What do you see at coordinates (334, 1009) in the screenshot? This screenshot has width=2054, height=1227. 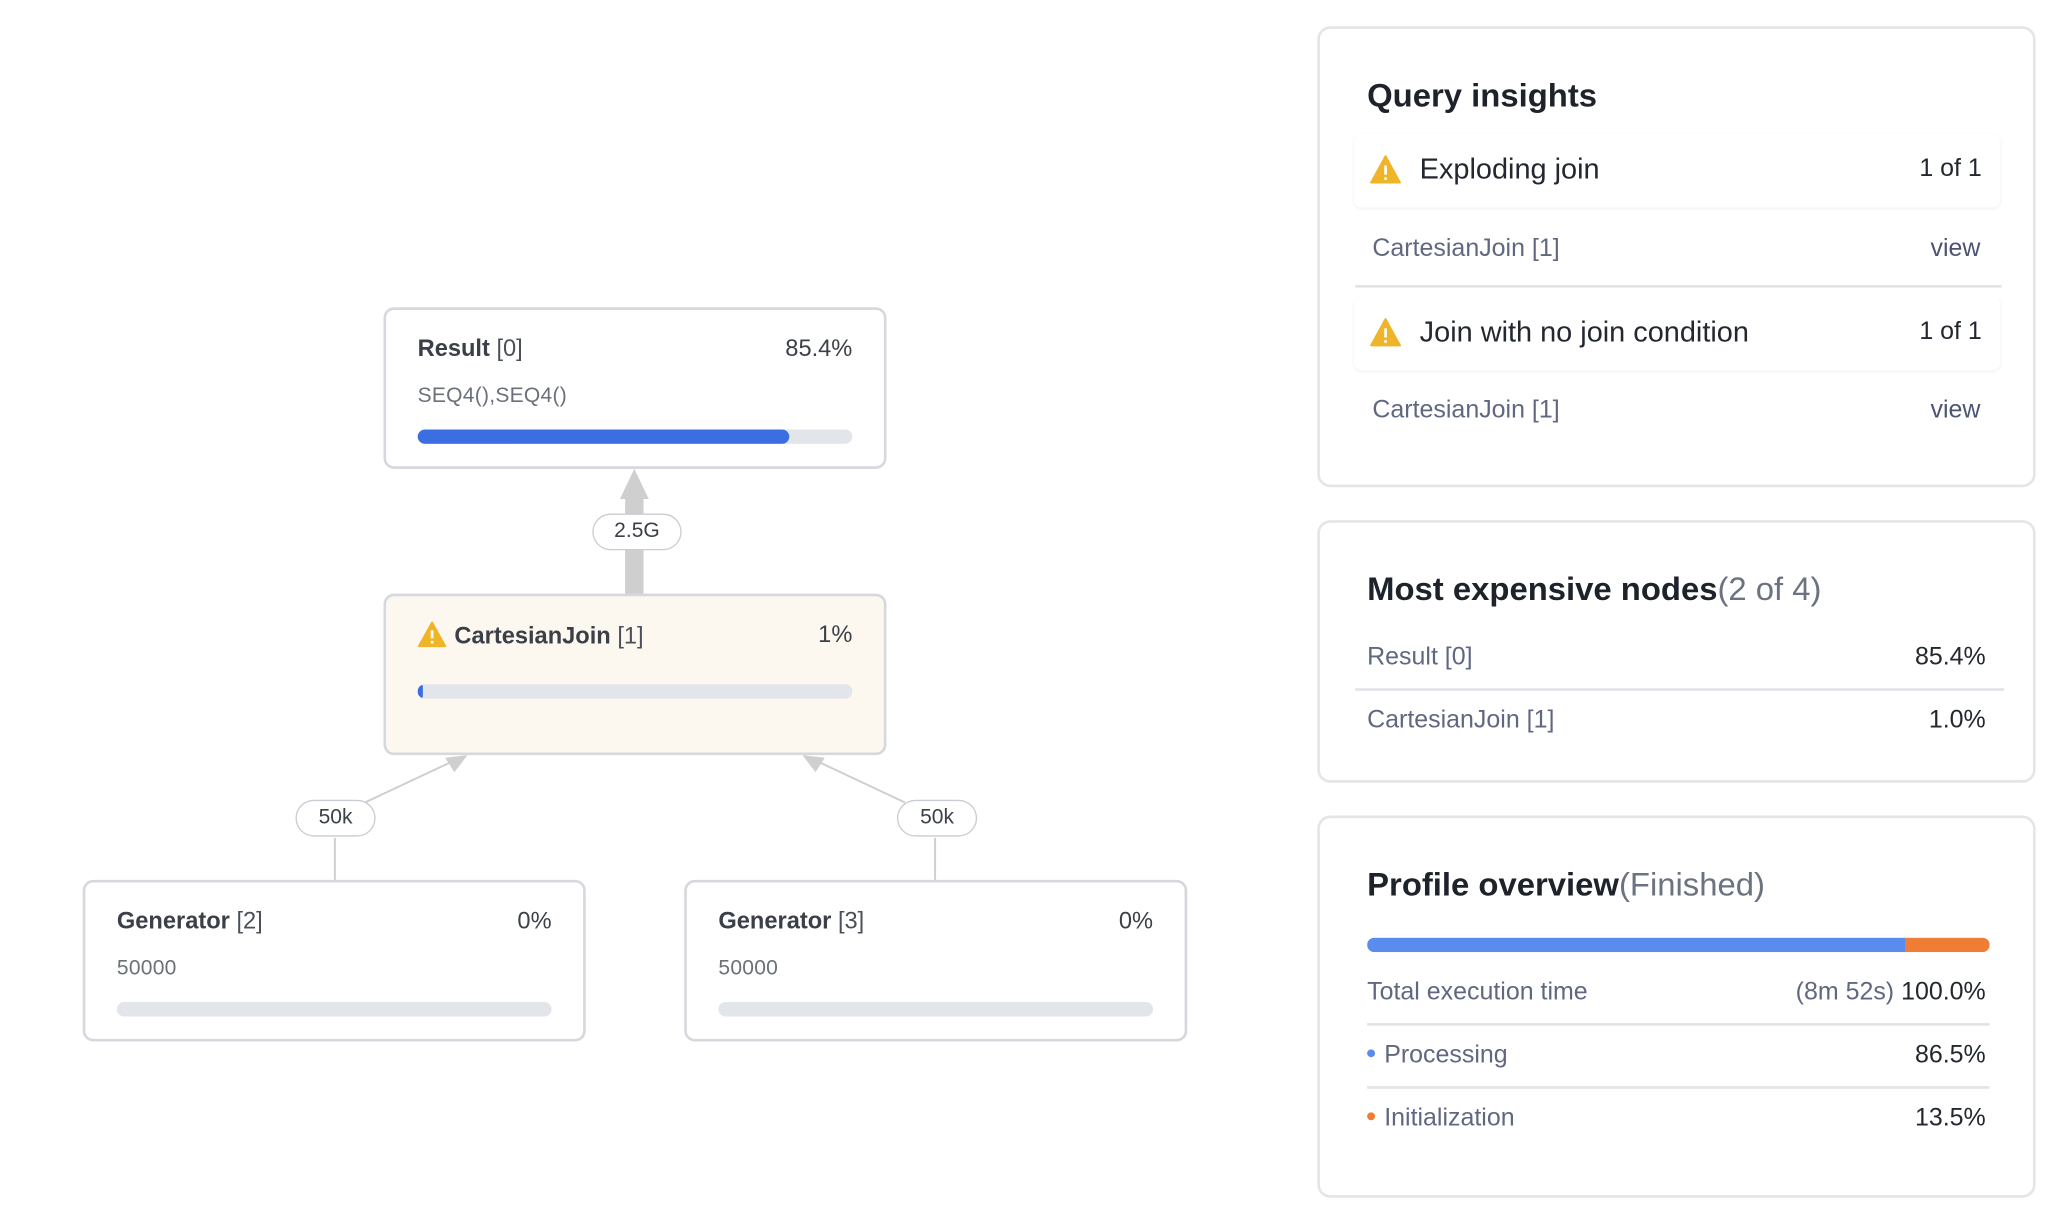 I see `node-gen2-progress` at bounding box center [334, 1009].